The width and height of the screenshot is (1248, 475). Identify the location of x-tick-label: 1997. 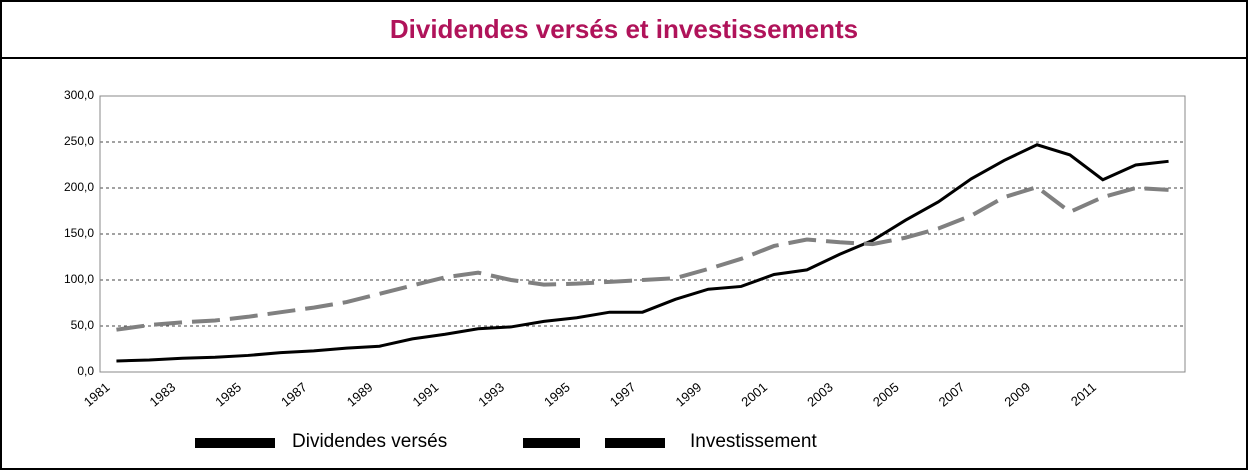
(623, 394).